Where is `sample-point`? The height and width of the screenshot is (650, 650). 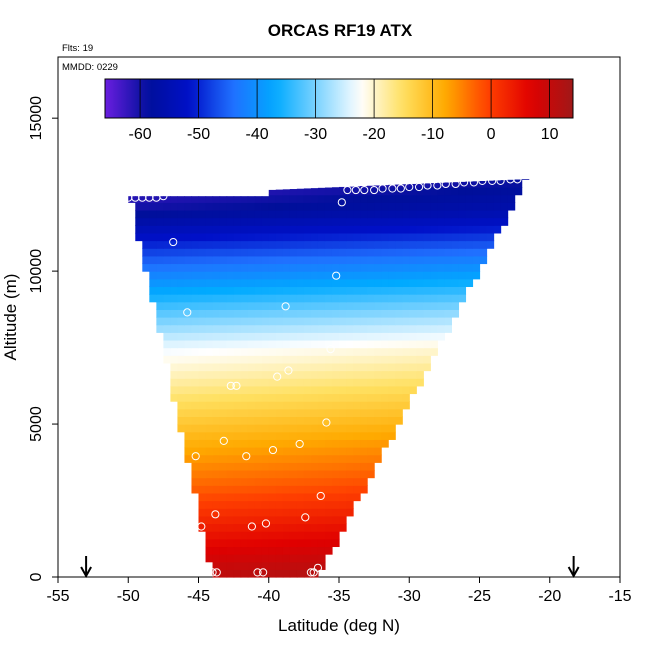
sample-point is located at coordinates (251, 526).